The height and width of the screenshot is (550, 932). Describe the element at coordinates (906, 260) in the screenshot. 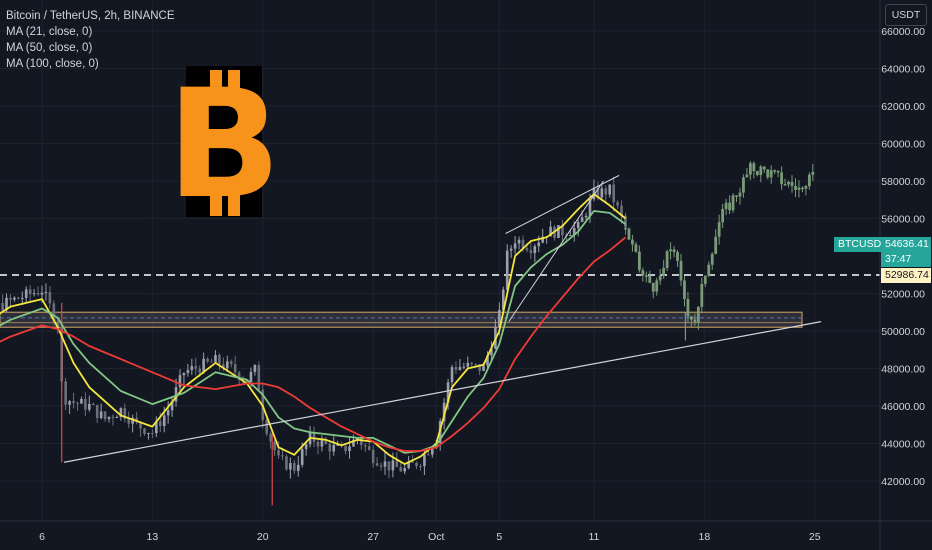

I see `bar-countdown: 37:47` at that location.